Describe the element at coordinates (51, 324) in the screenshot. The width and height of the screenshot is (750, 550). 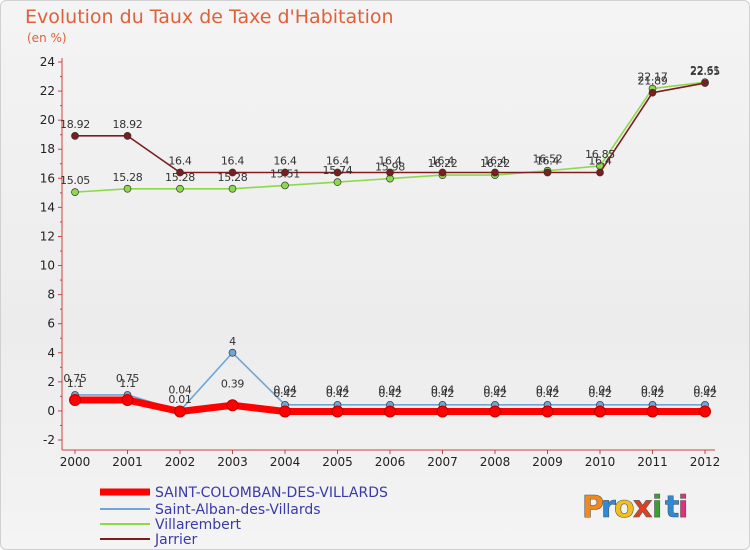
I see `y-tick-label: 6` at that location.